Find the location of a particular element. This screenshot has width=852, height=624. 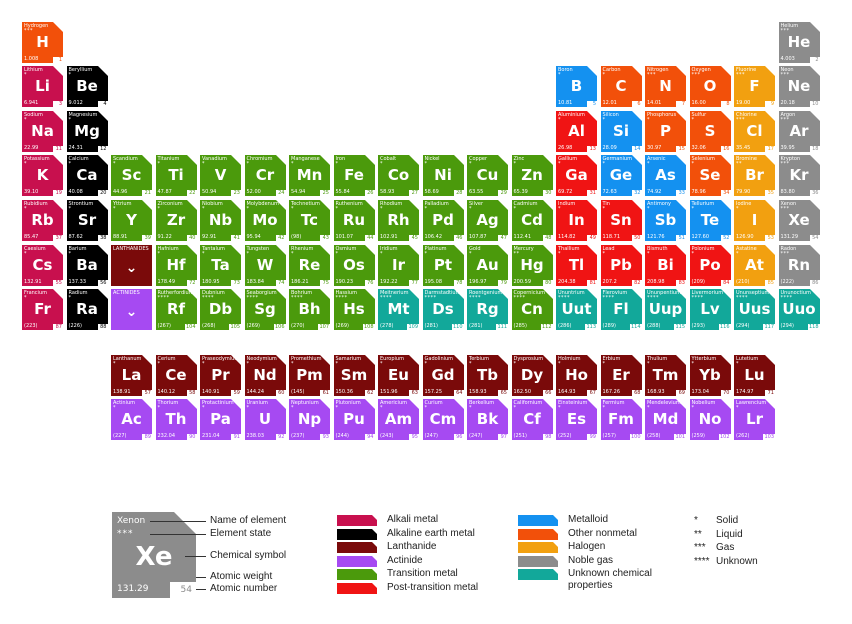

state-label: Gas is located at coordinates (725, 547).